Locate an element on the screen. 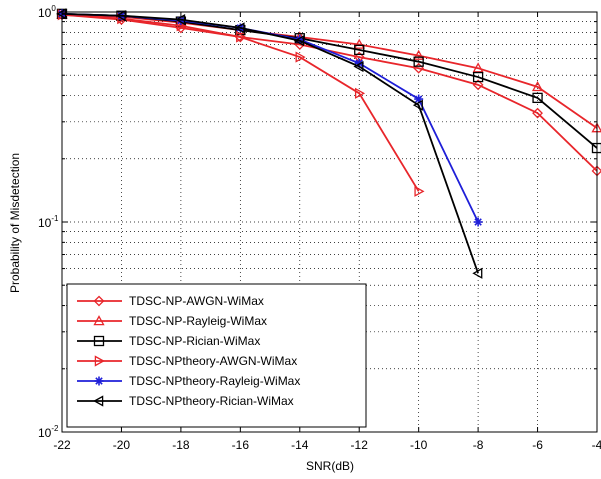 The image size is (601, 479). legend-label: TDSC-NP-Rician-WiMax is located at coordinates (194, 341).